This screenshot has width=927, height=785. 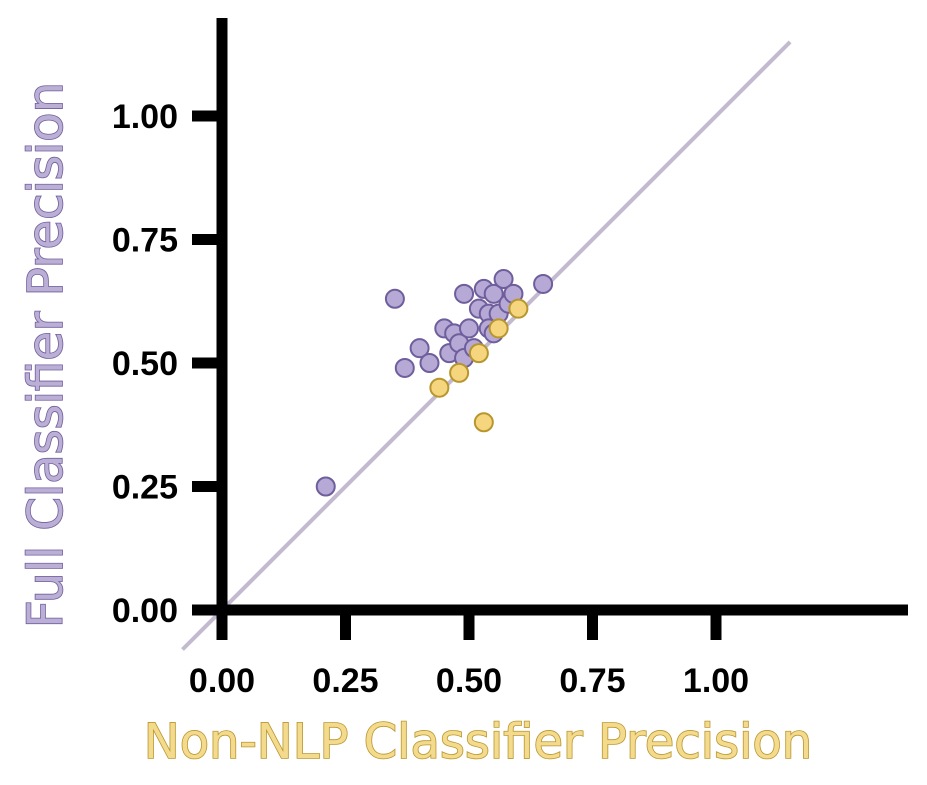 What do you see at coordinates (478, 742) in the screenshot?
I see `x-axis-title: Non-NLP Classifier Precision` at bounding box center [478, 742].